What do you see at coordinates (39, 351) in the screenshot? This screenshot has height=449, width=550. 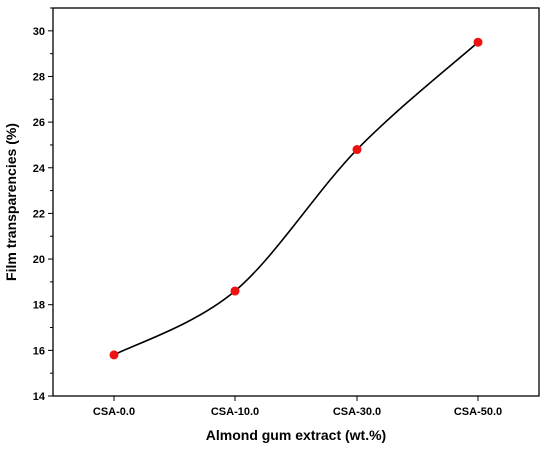 I see `y-tick-label: 16` at bounding box center [39, 351].